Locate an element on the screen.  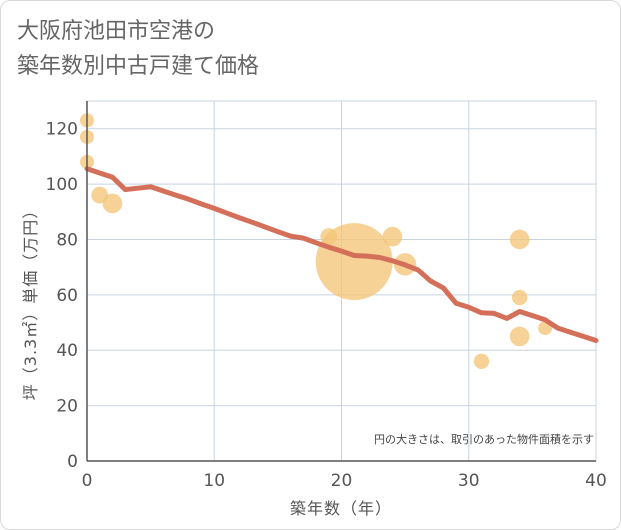
y-axis-title: 坪（3.3㎡）単価（万円） is located at coordinates (30, 301).